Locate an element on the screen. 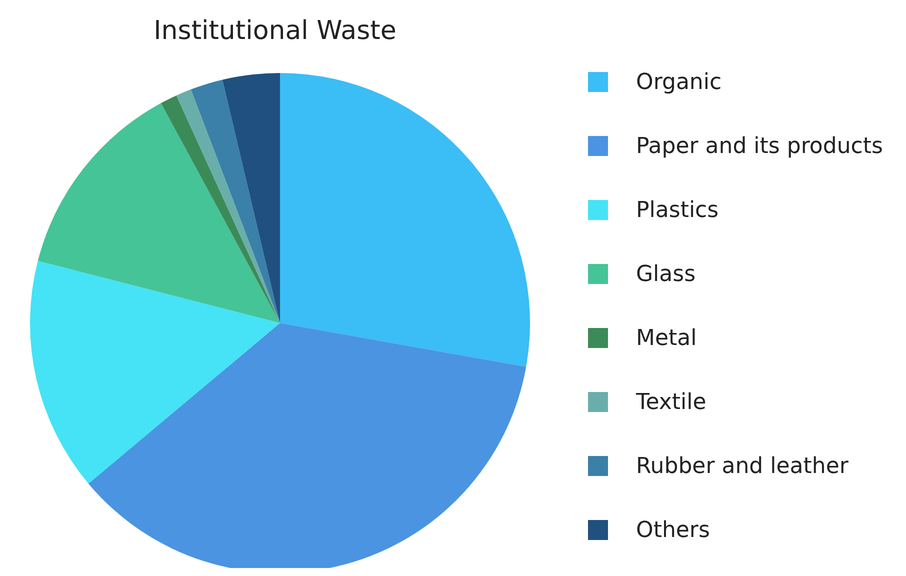 This screenshot has width=906, height=576. legend-label: Plastics is located at coordinates (677, 210).